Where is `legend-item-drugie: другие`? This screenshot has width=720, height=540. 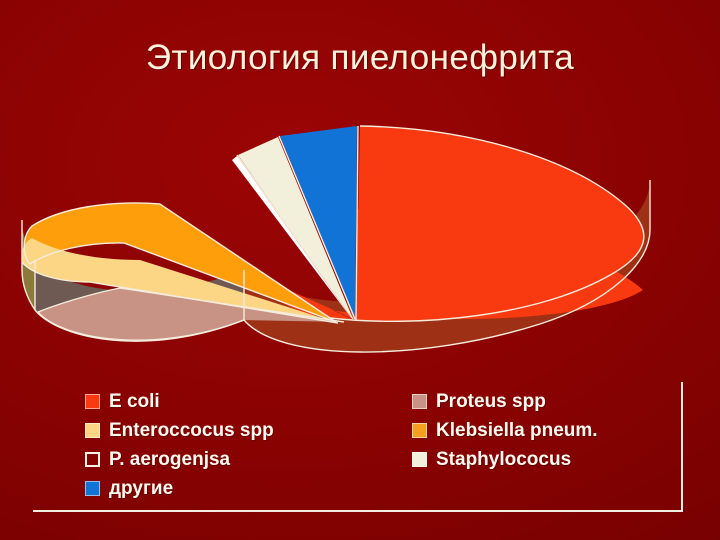
legend-item-drugie: другие is located at coordinates (235, 488).